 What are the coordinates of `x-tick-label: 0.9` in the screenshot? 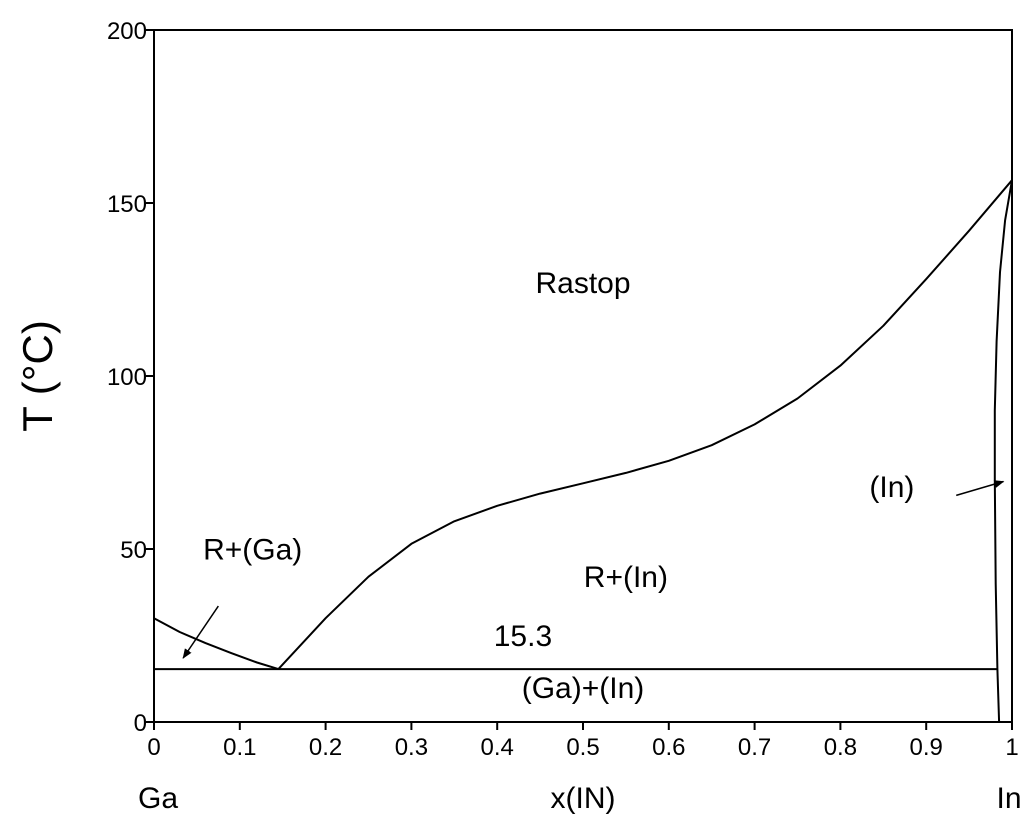 It's located at (926, 747).